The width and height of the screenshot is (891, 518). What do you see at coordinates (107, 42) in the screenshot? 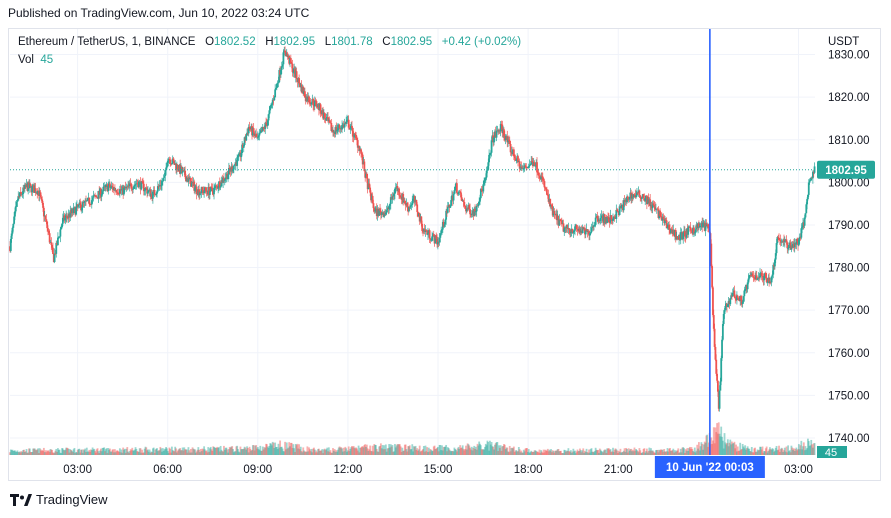
I see `symbol-label: Ethereum / TetherUS, 1, BINANCE` at bounding box center [107, 42].